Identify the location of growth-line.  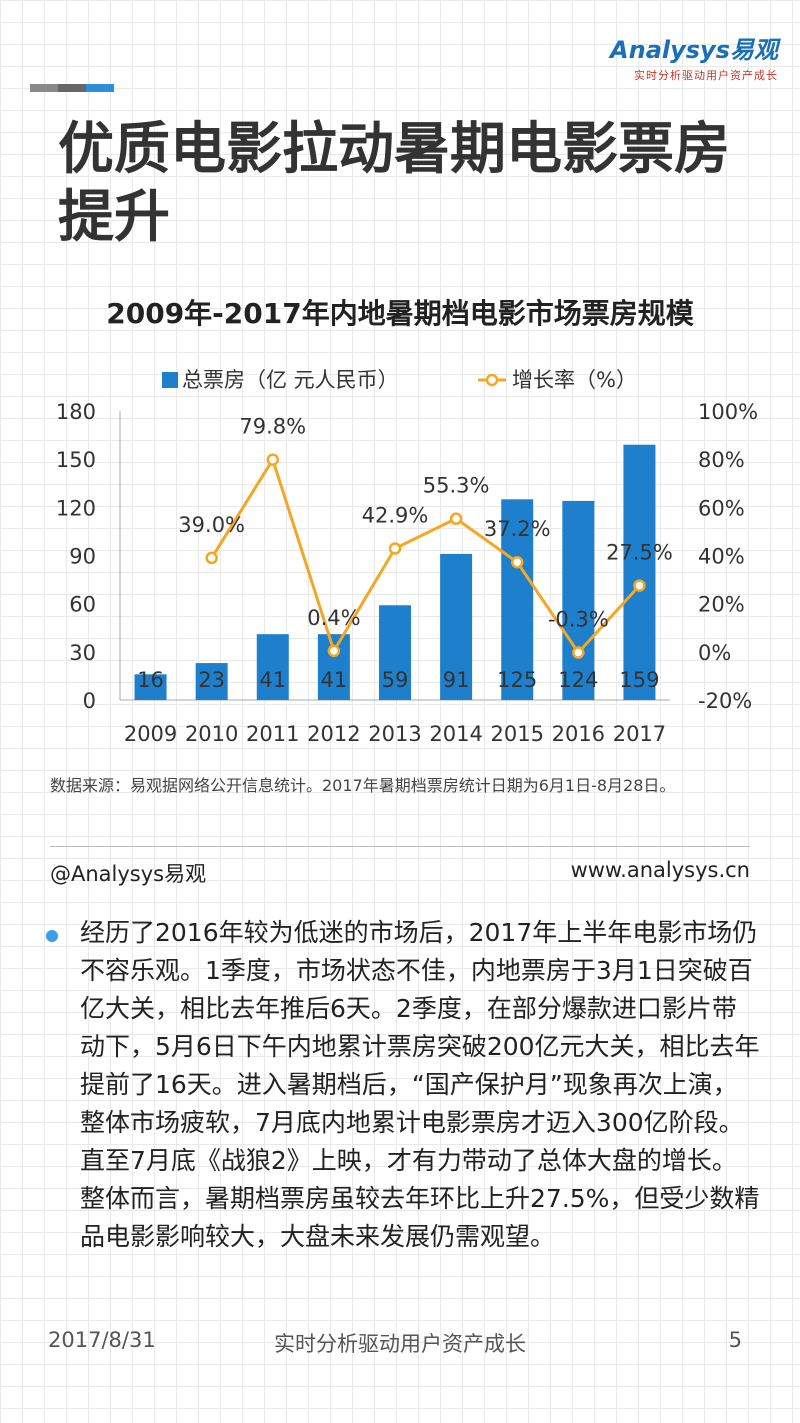
(425, 555).